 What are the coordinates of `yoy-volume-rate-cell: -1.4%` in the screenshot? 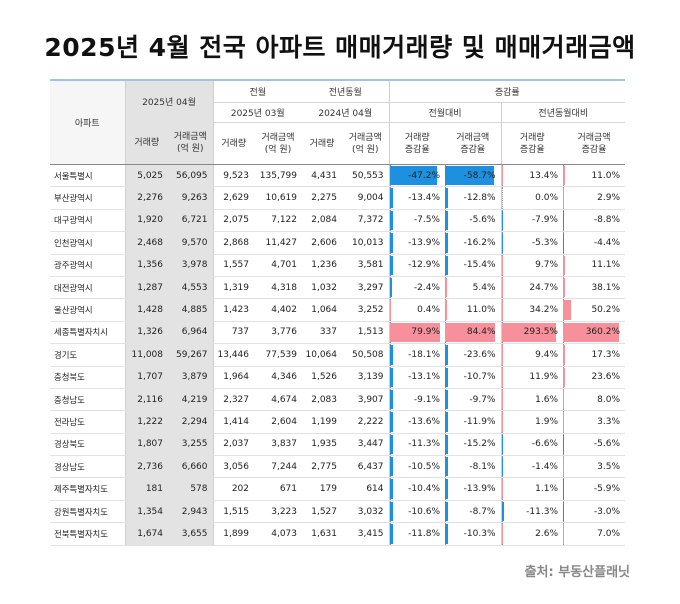 It's located at (531, 467).